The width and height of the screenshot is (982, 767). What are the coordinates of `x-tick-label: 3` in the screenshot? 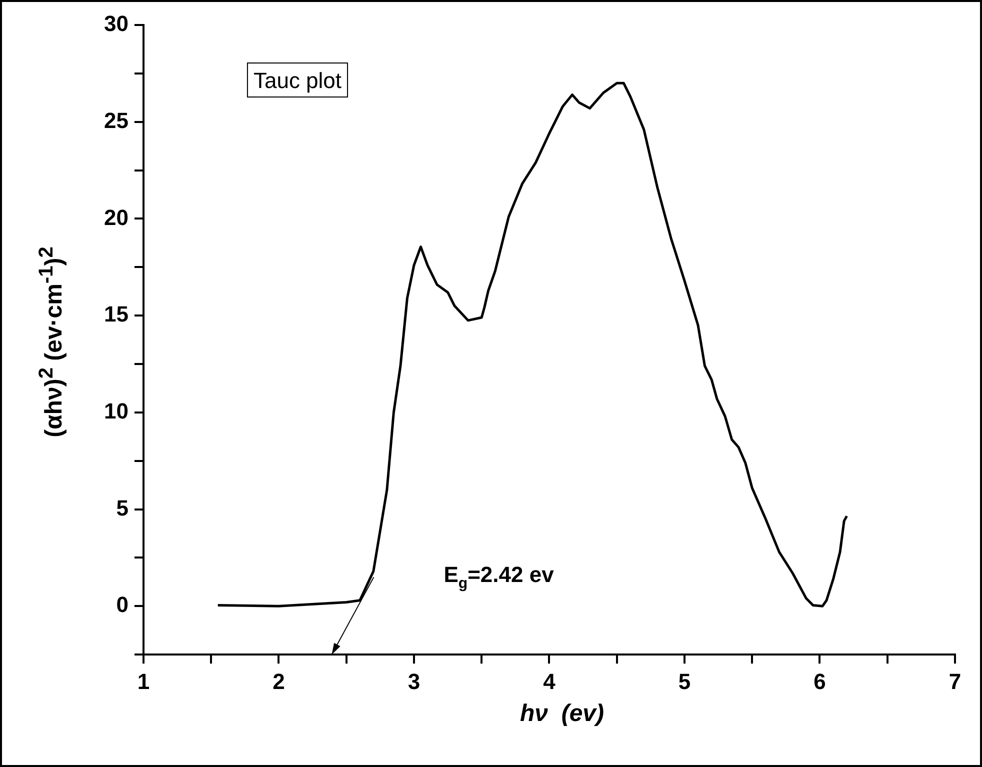 It's located at (414, 681).